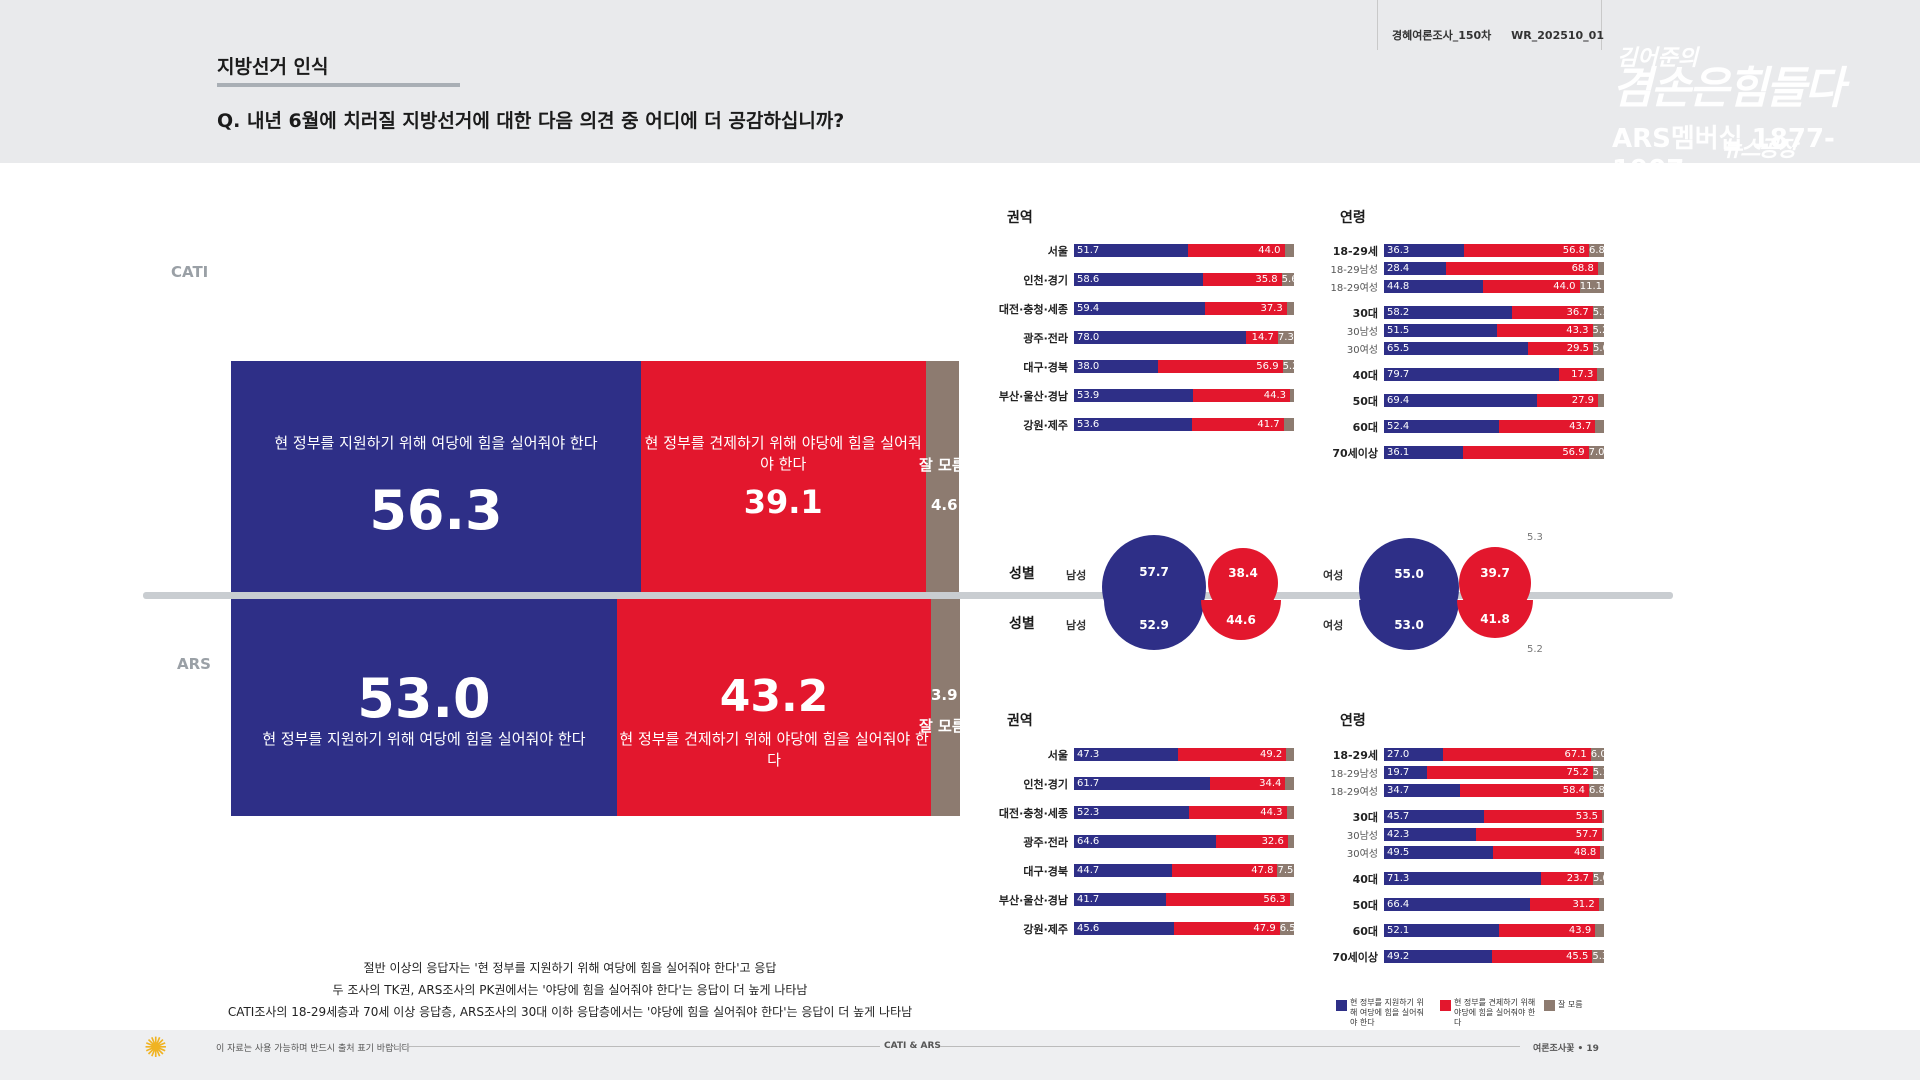  I want to click on cati-gender-title: 성별, so click(1022, 574).